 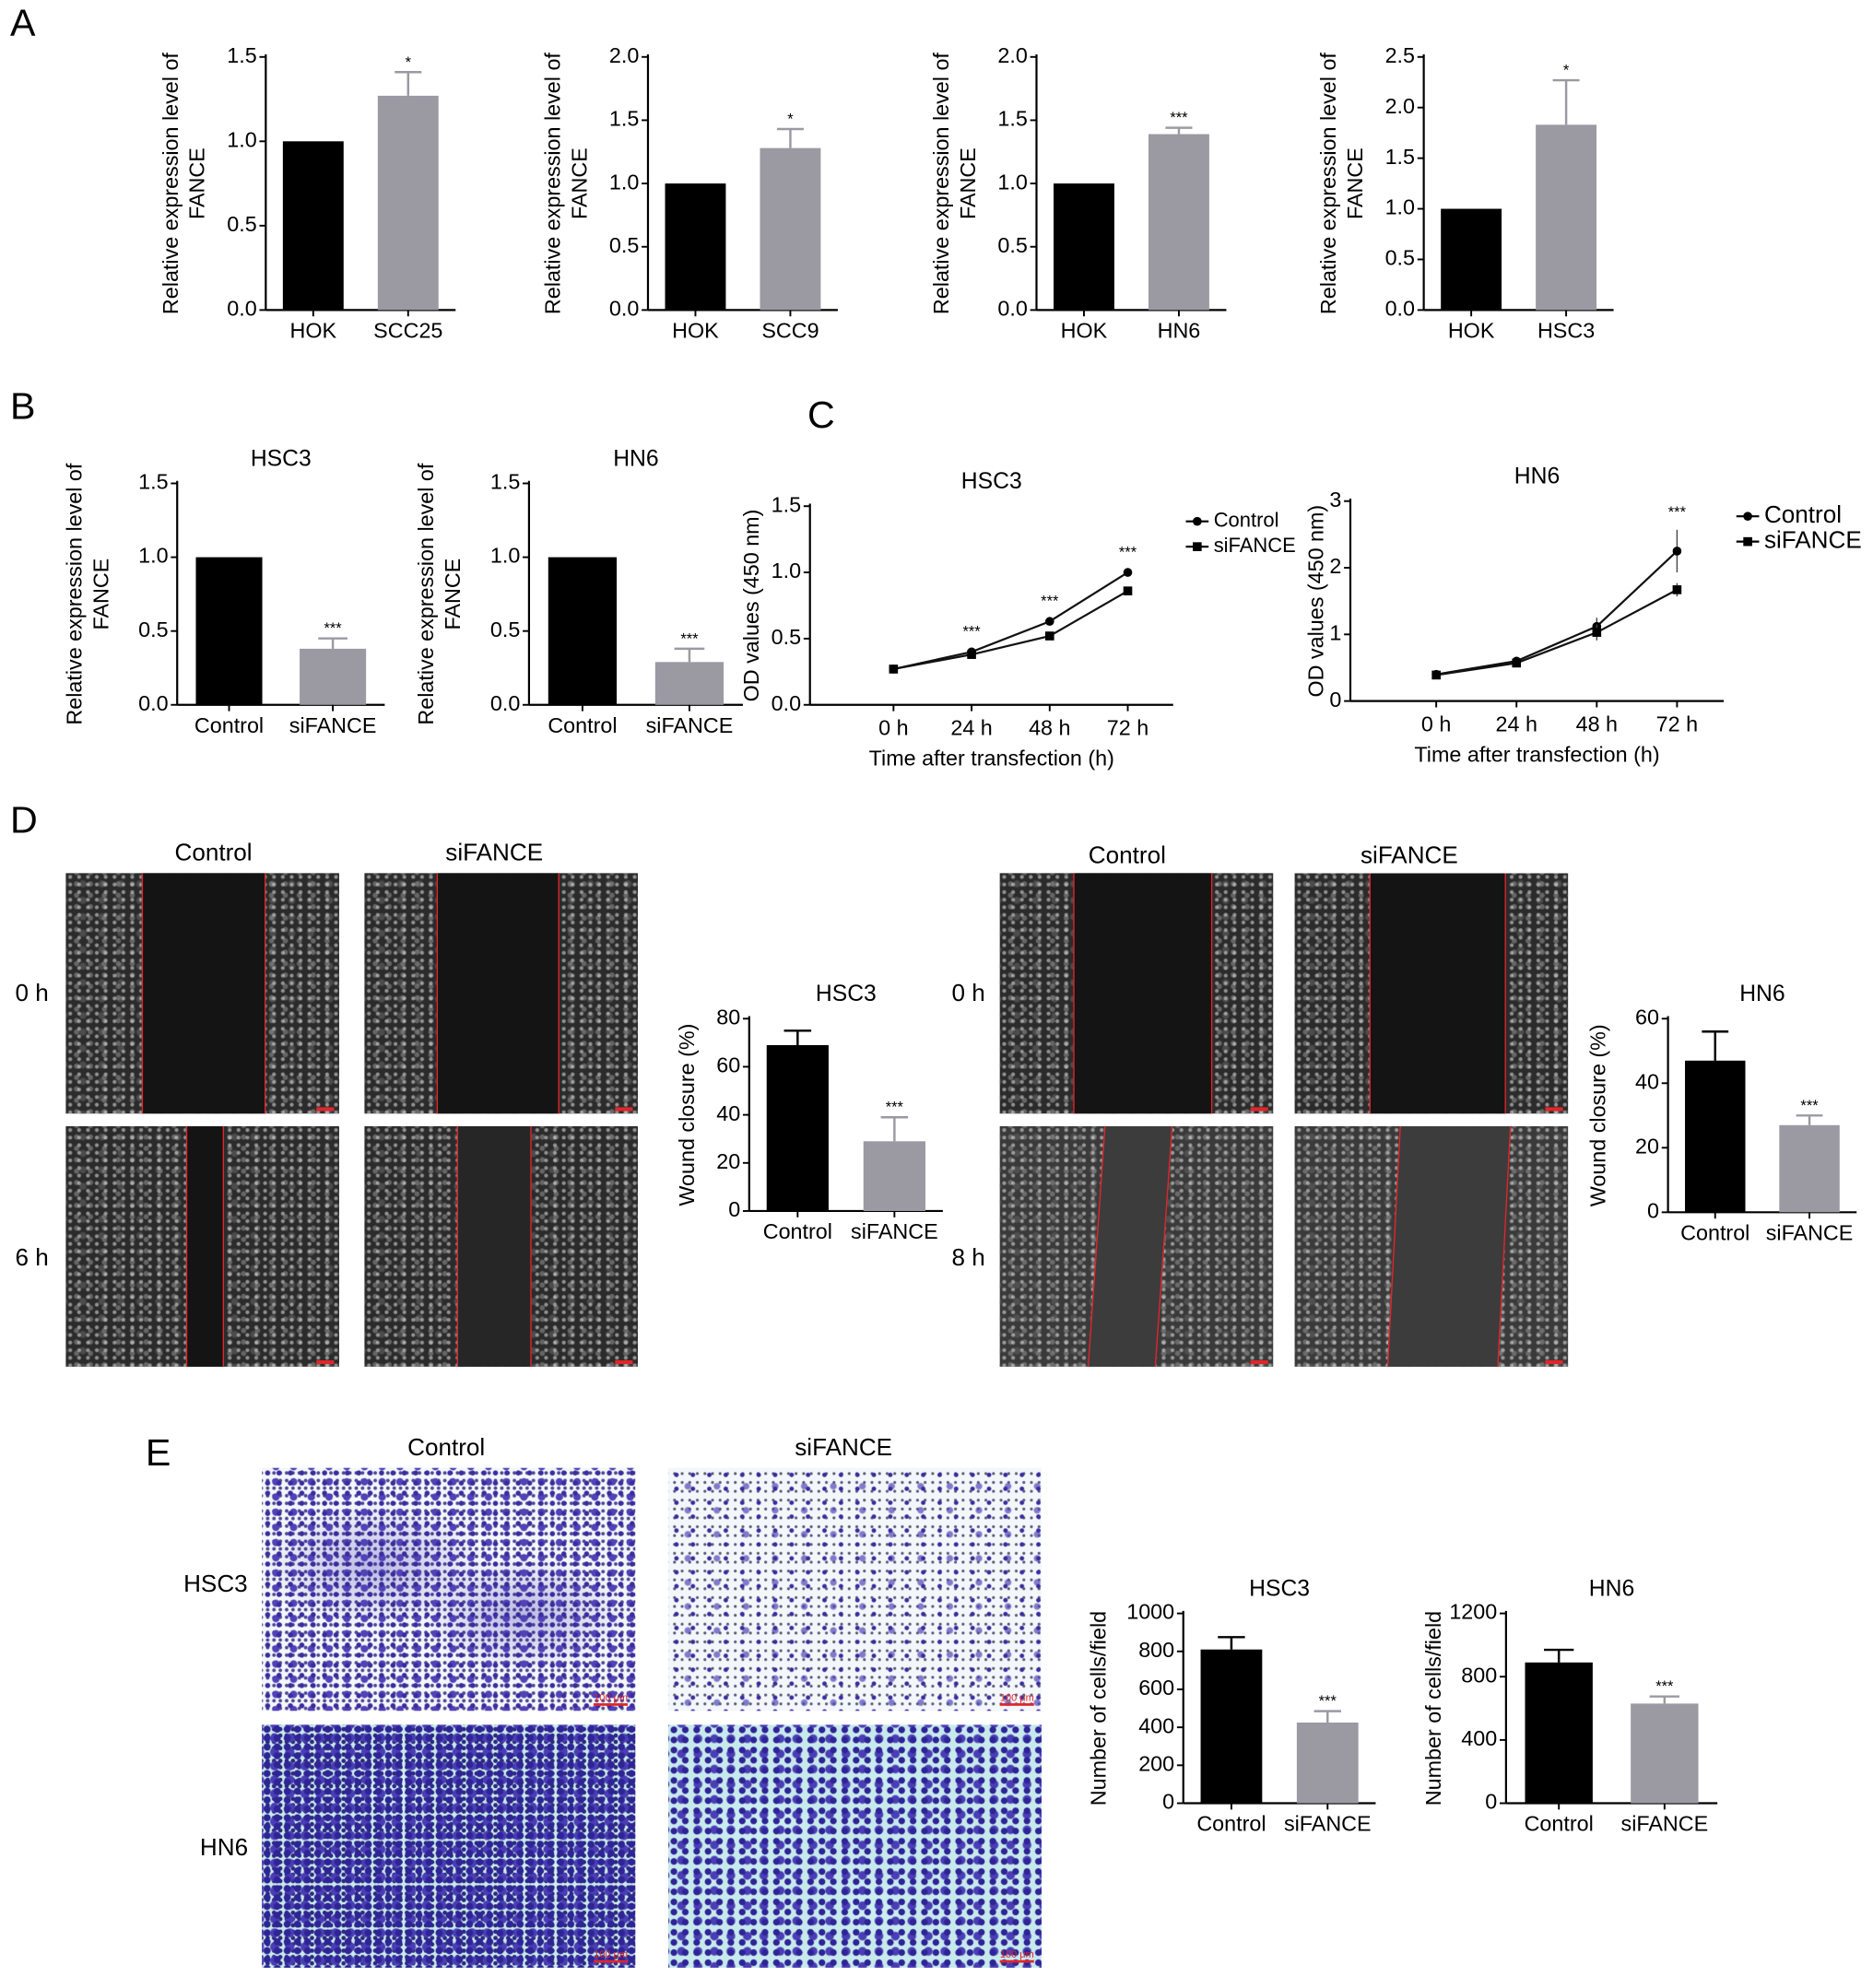 What do you see at coordinates (968, 1259) in the screenshot?
I see `d-row-8h-hn6: 8 h` at bounding box center [968, 1259].